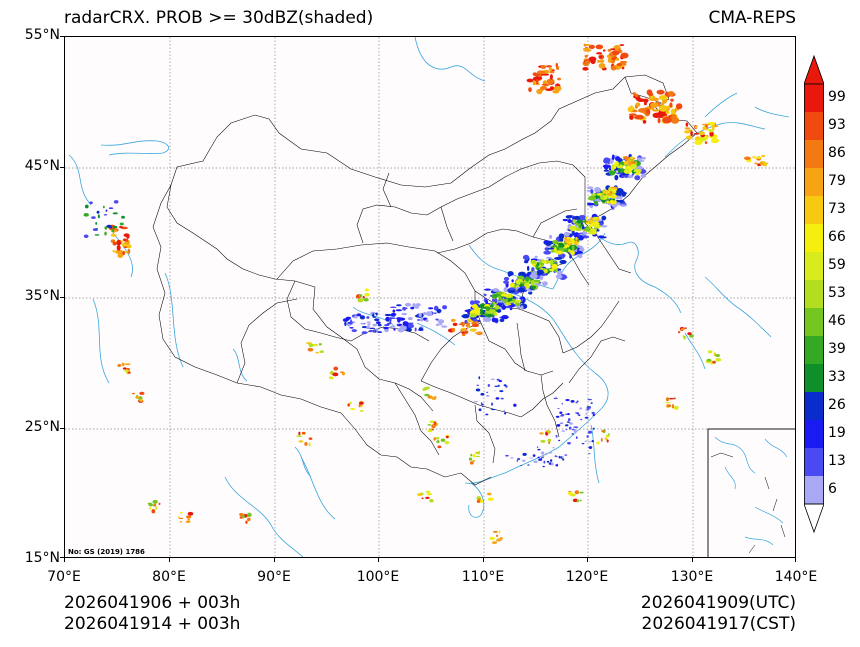 Image resolution: width=860 pixels, height=647 pixels. I want to click on chart-title: radarCRX. PROB >= 30dBZ(shaded), so click(219, 18).